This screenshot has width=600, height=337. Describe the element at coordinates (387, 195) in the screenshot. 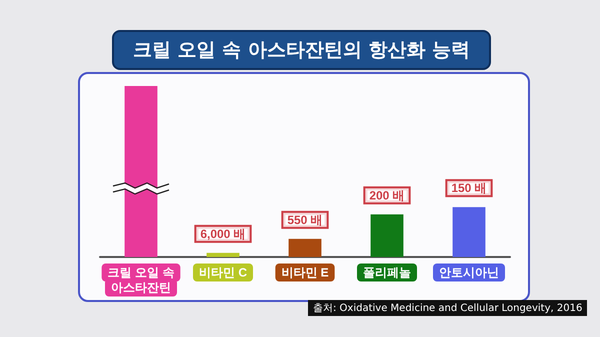

I see `annotation: 200 배` at that location.